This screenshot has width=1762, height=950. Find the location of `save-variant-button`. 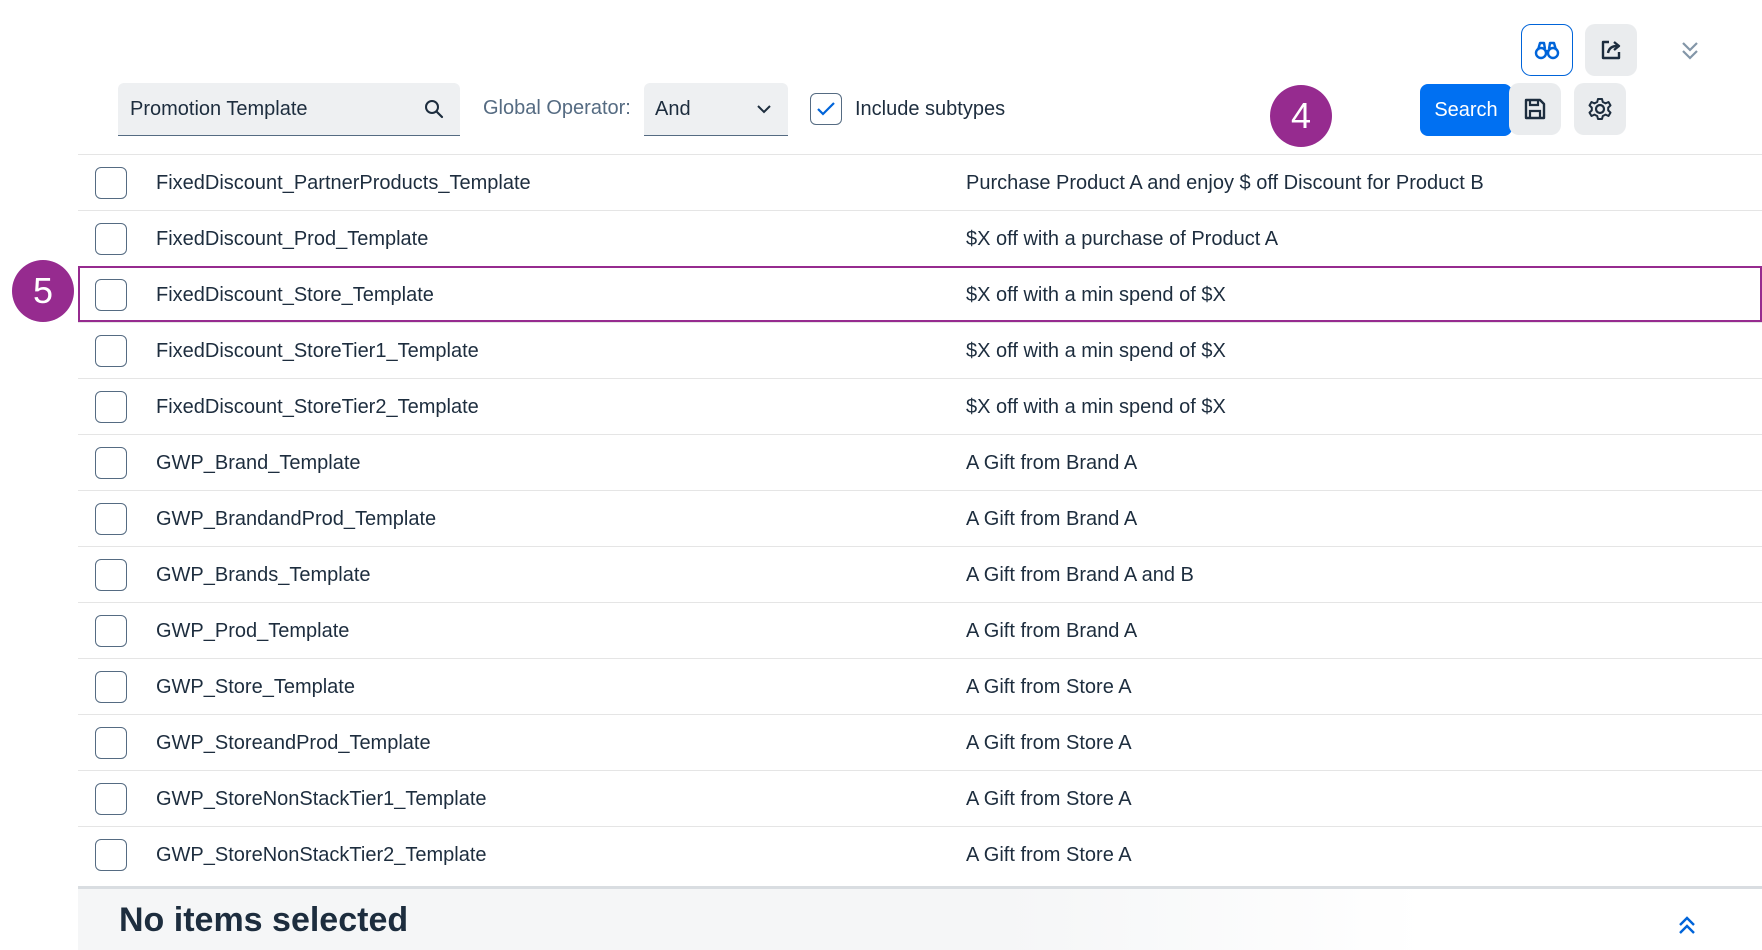

save-variant-button is located at coordinates (1535, 109).